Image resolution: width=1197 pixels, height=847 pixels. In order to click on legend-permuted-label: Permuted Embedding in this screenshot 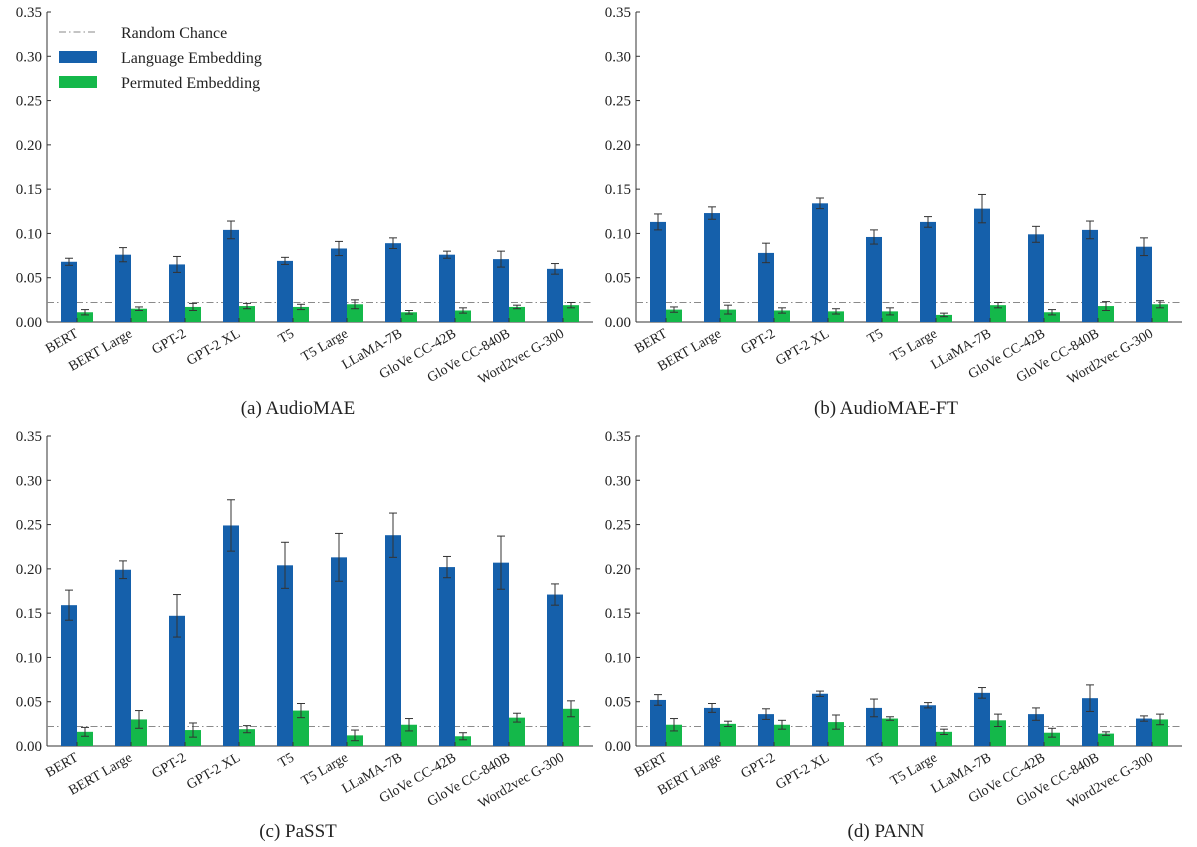, I will do `click(190, 83)`.